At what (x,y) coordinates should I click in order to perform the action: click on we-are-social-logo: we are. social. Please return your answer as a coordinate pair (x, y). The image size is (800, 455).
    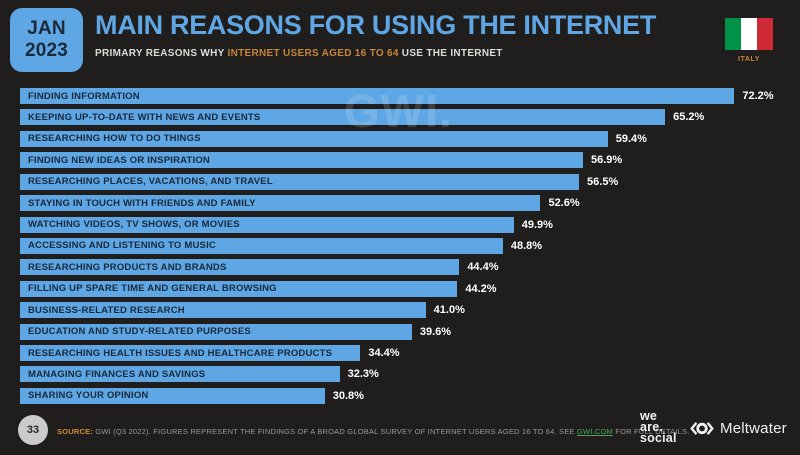
    Looking at the image, I should click on (658, 427).